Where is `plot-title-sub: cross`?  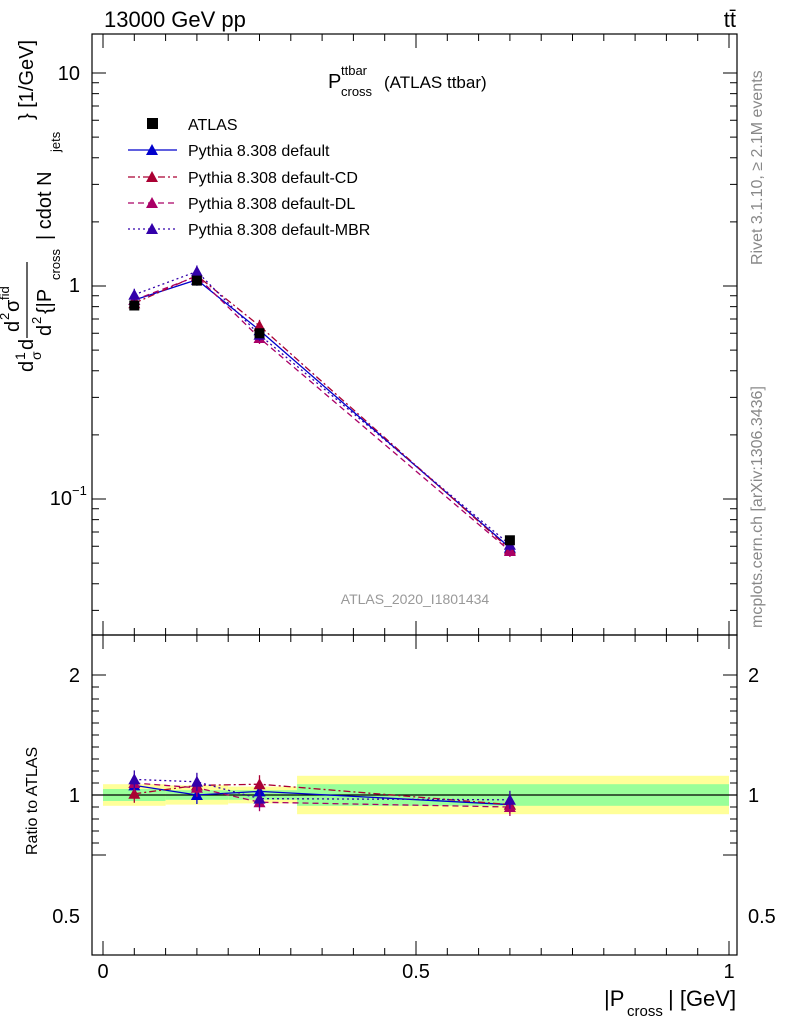
plot-title-sub: cross is located at coordinates (357, 91).